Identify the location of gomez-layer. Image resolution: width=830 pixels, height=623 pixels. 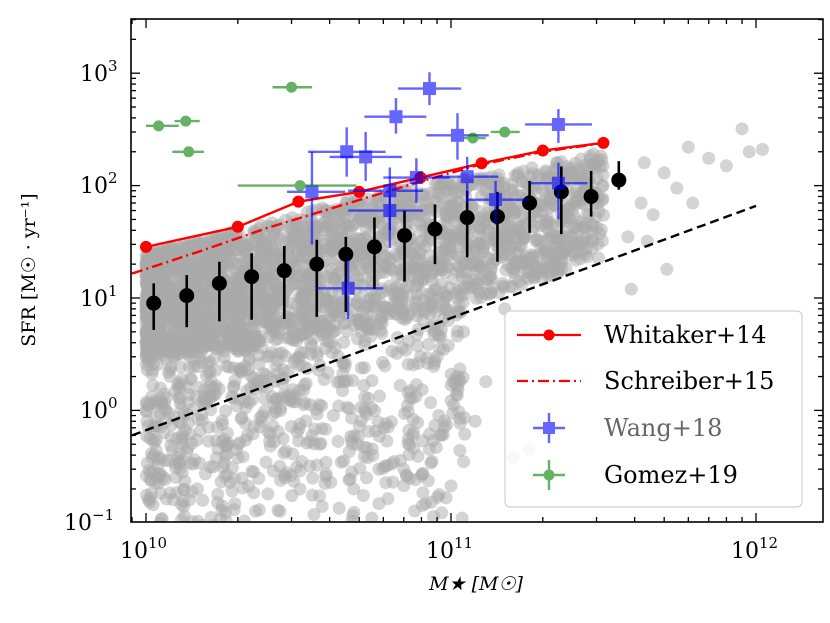
(333, 136).